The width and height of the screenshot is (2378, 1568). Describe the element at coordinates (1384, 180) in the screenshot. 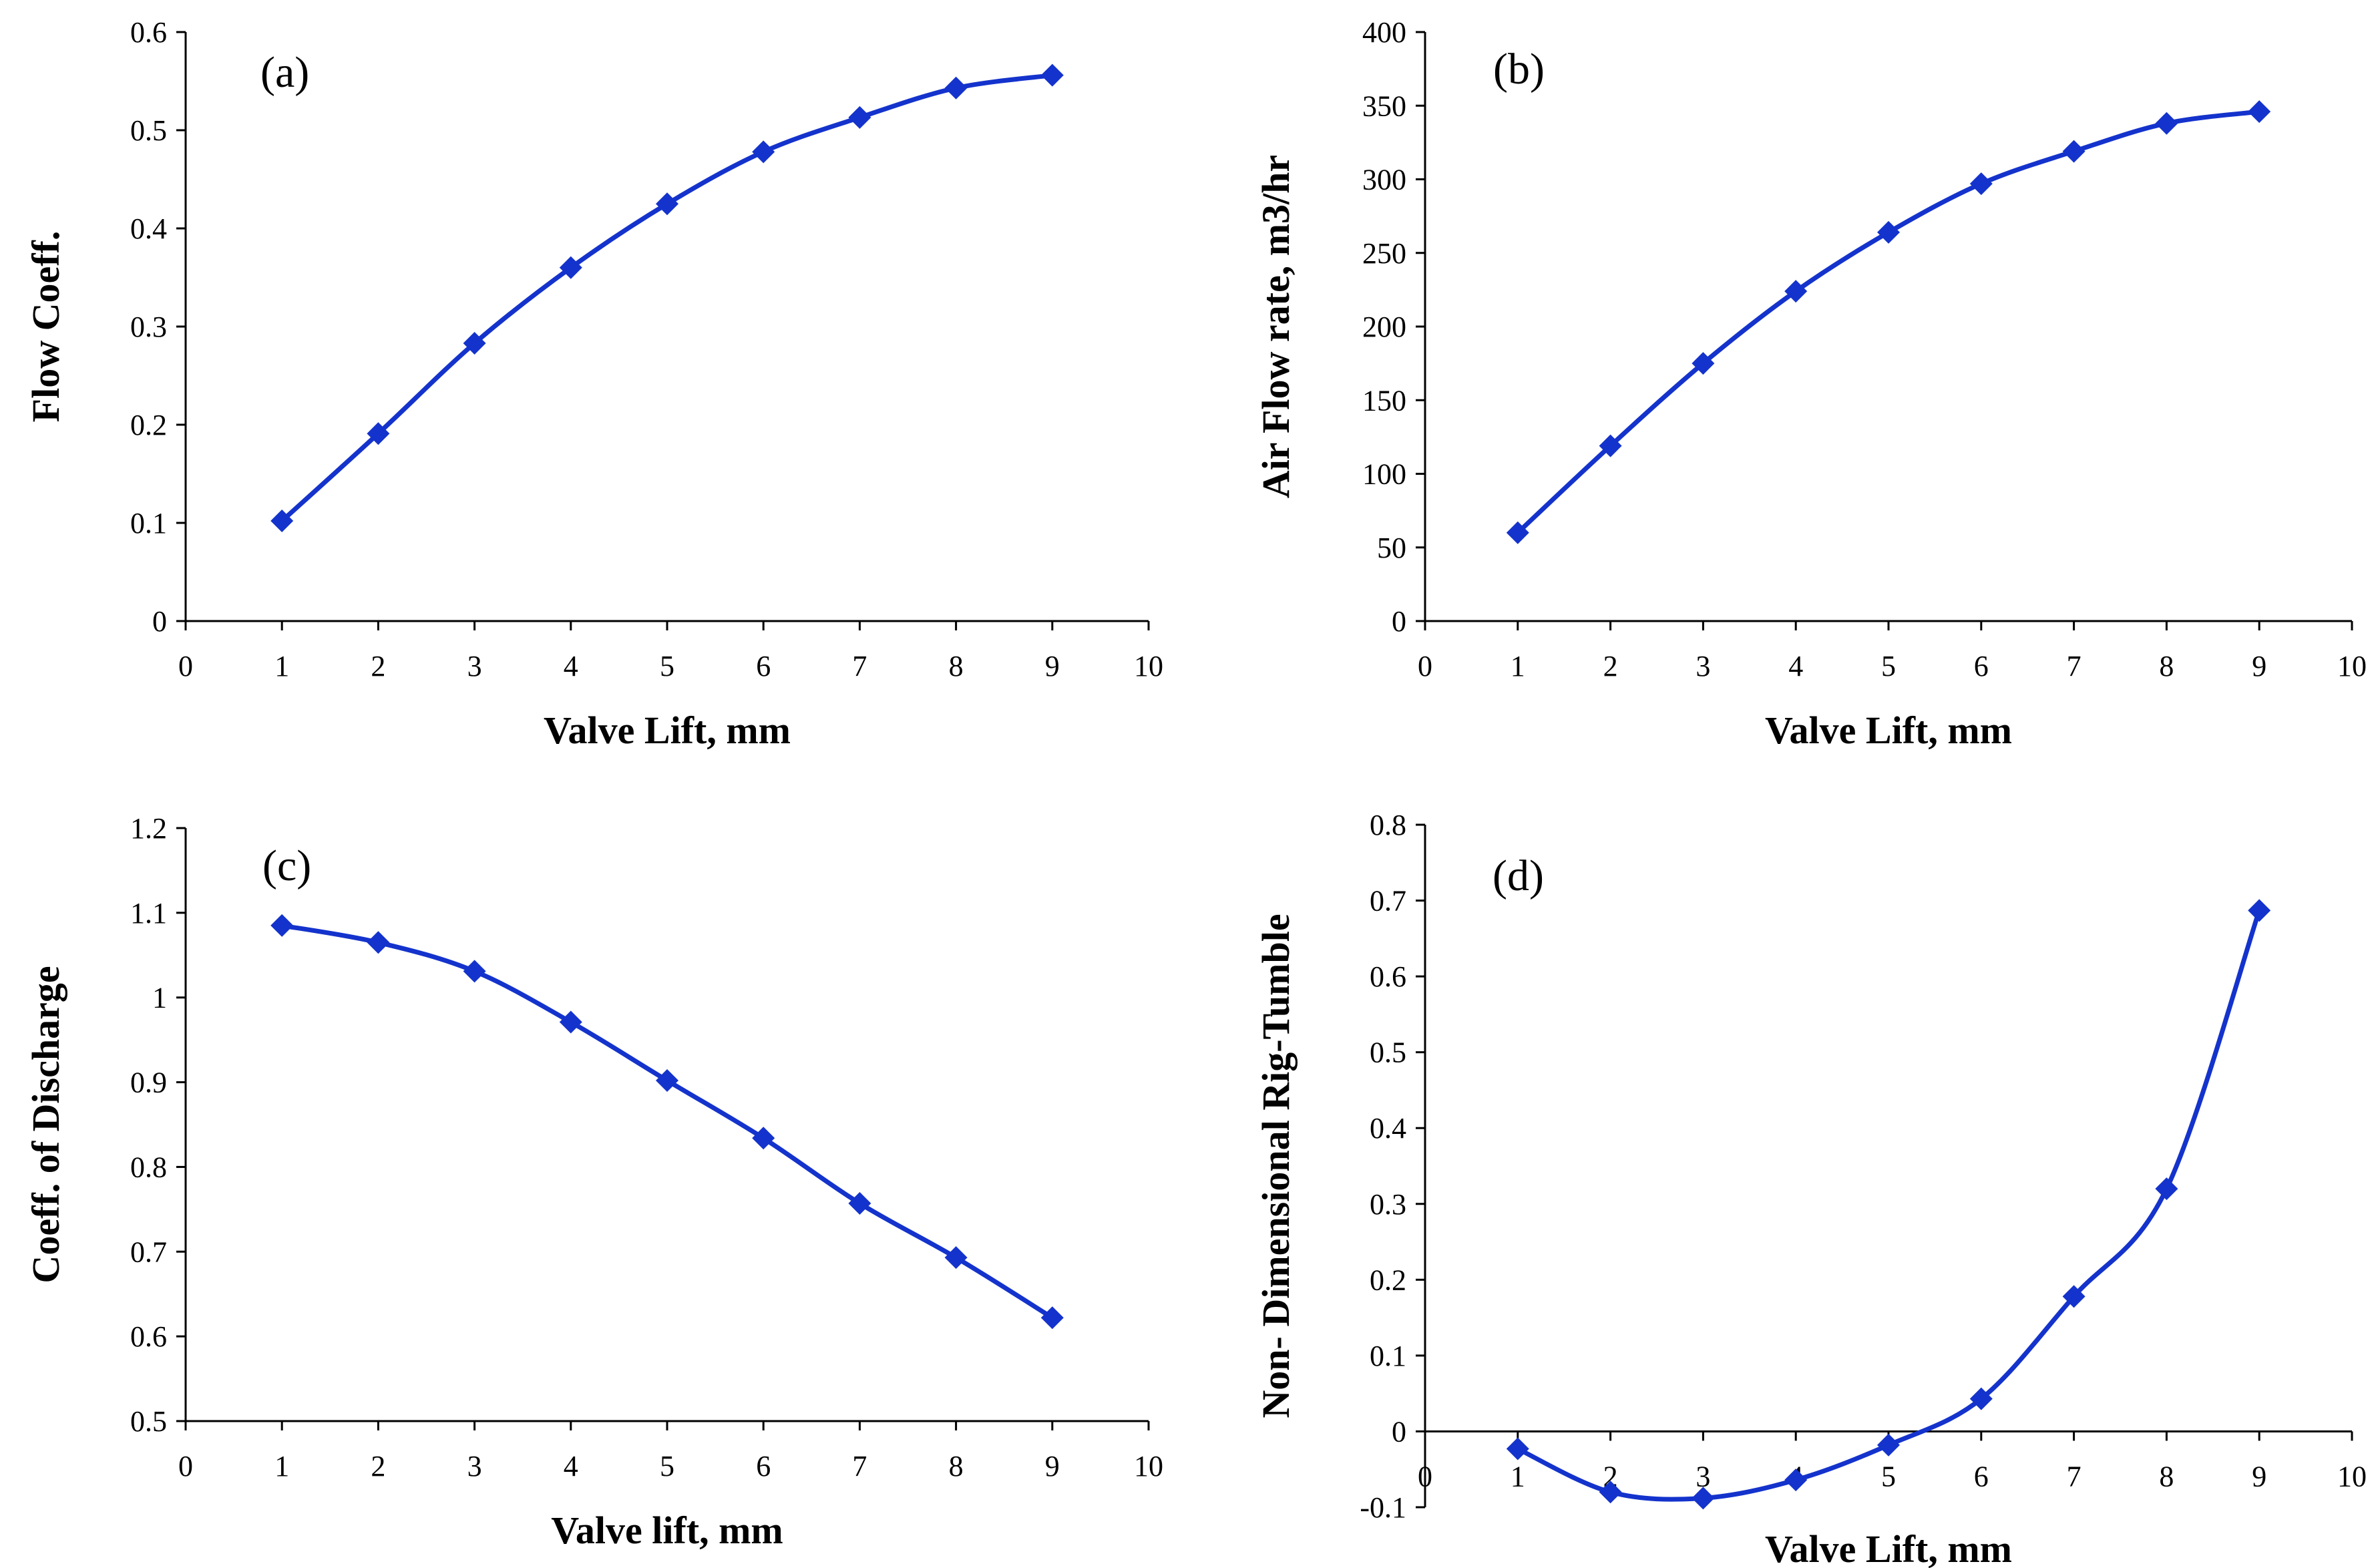

I see `y-tick-label: 300` at that location.